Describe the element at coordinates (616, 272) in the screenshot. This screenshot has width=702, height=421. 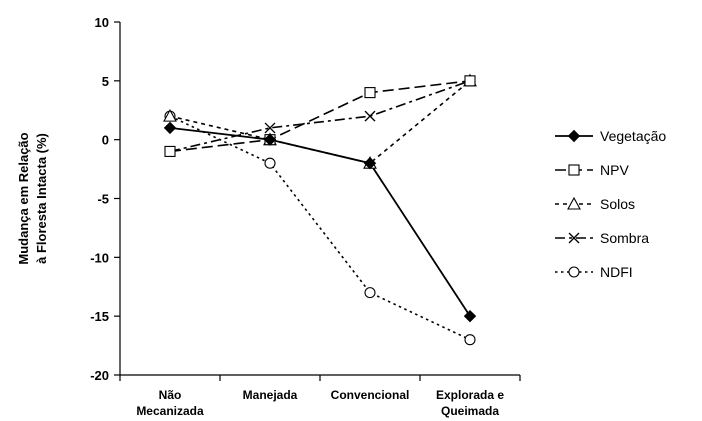
I see `legend-label: NDFI` at that location.